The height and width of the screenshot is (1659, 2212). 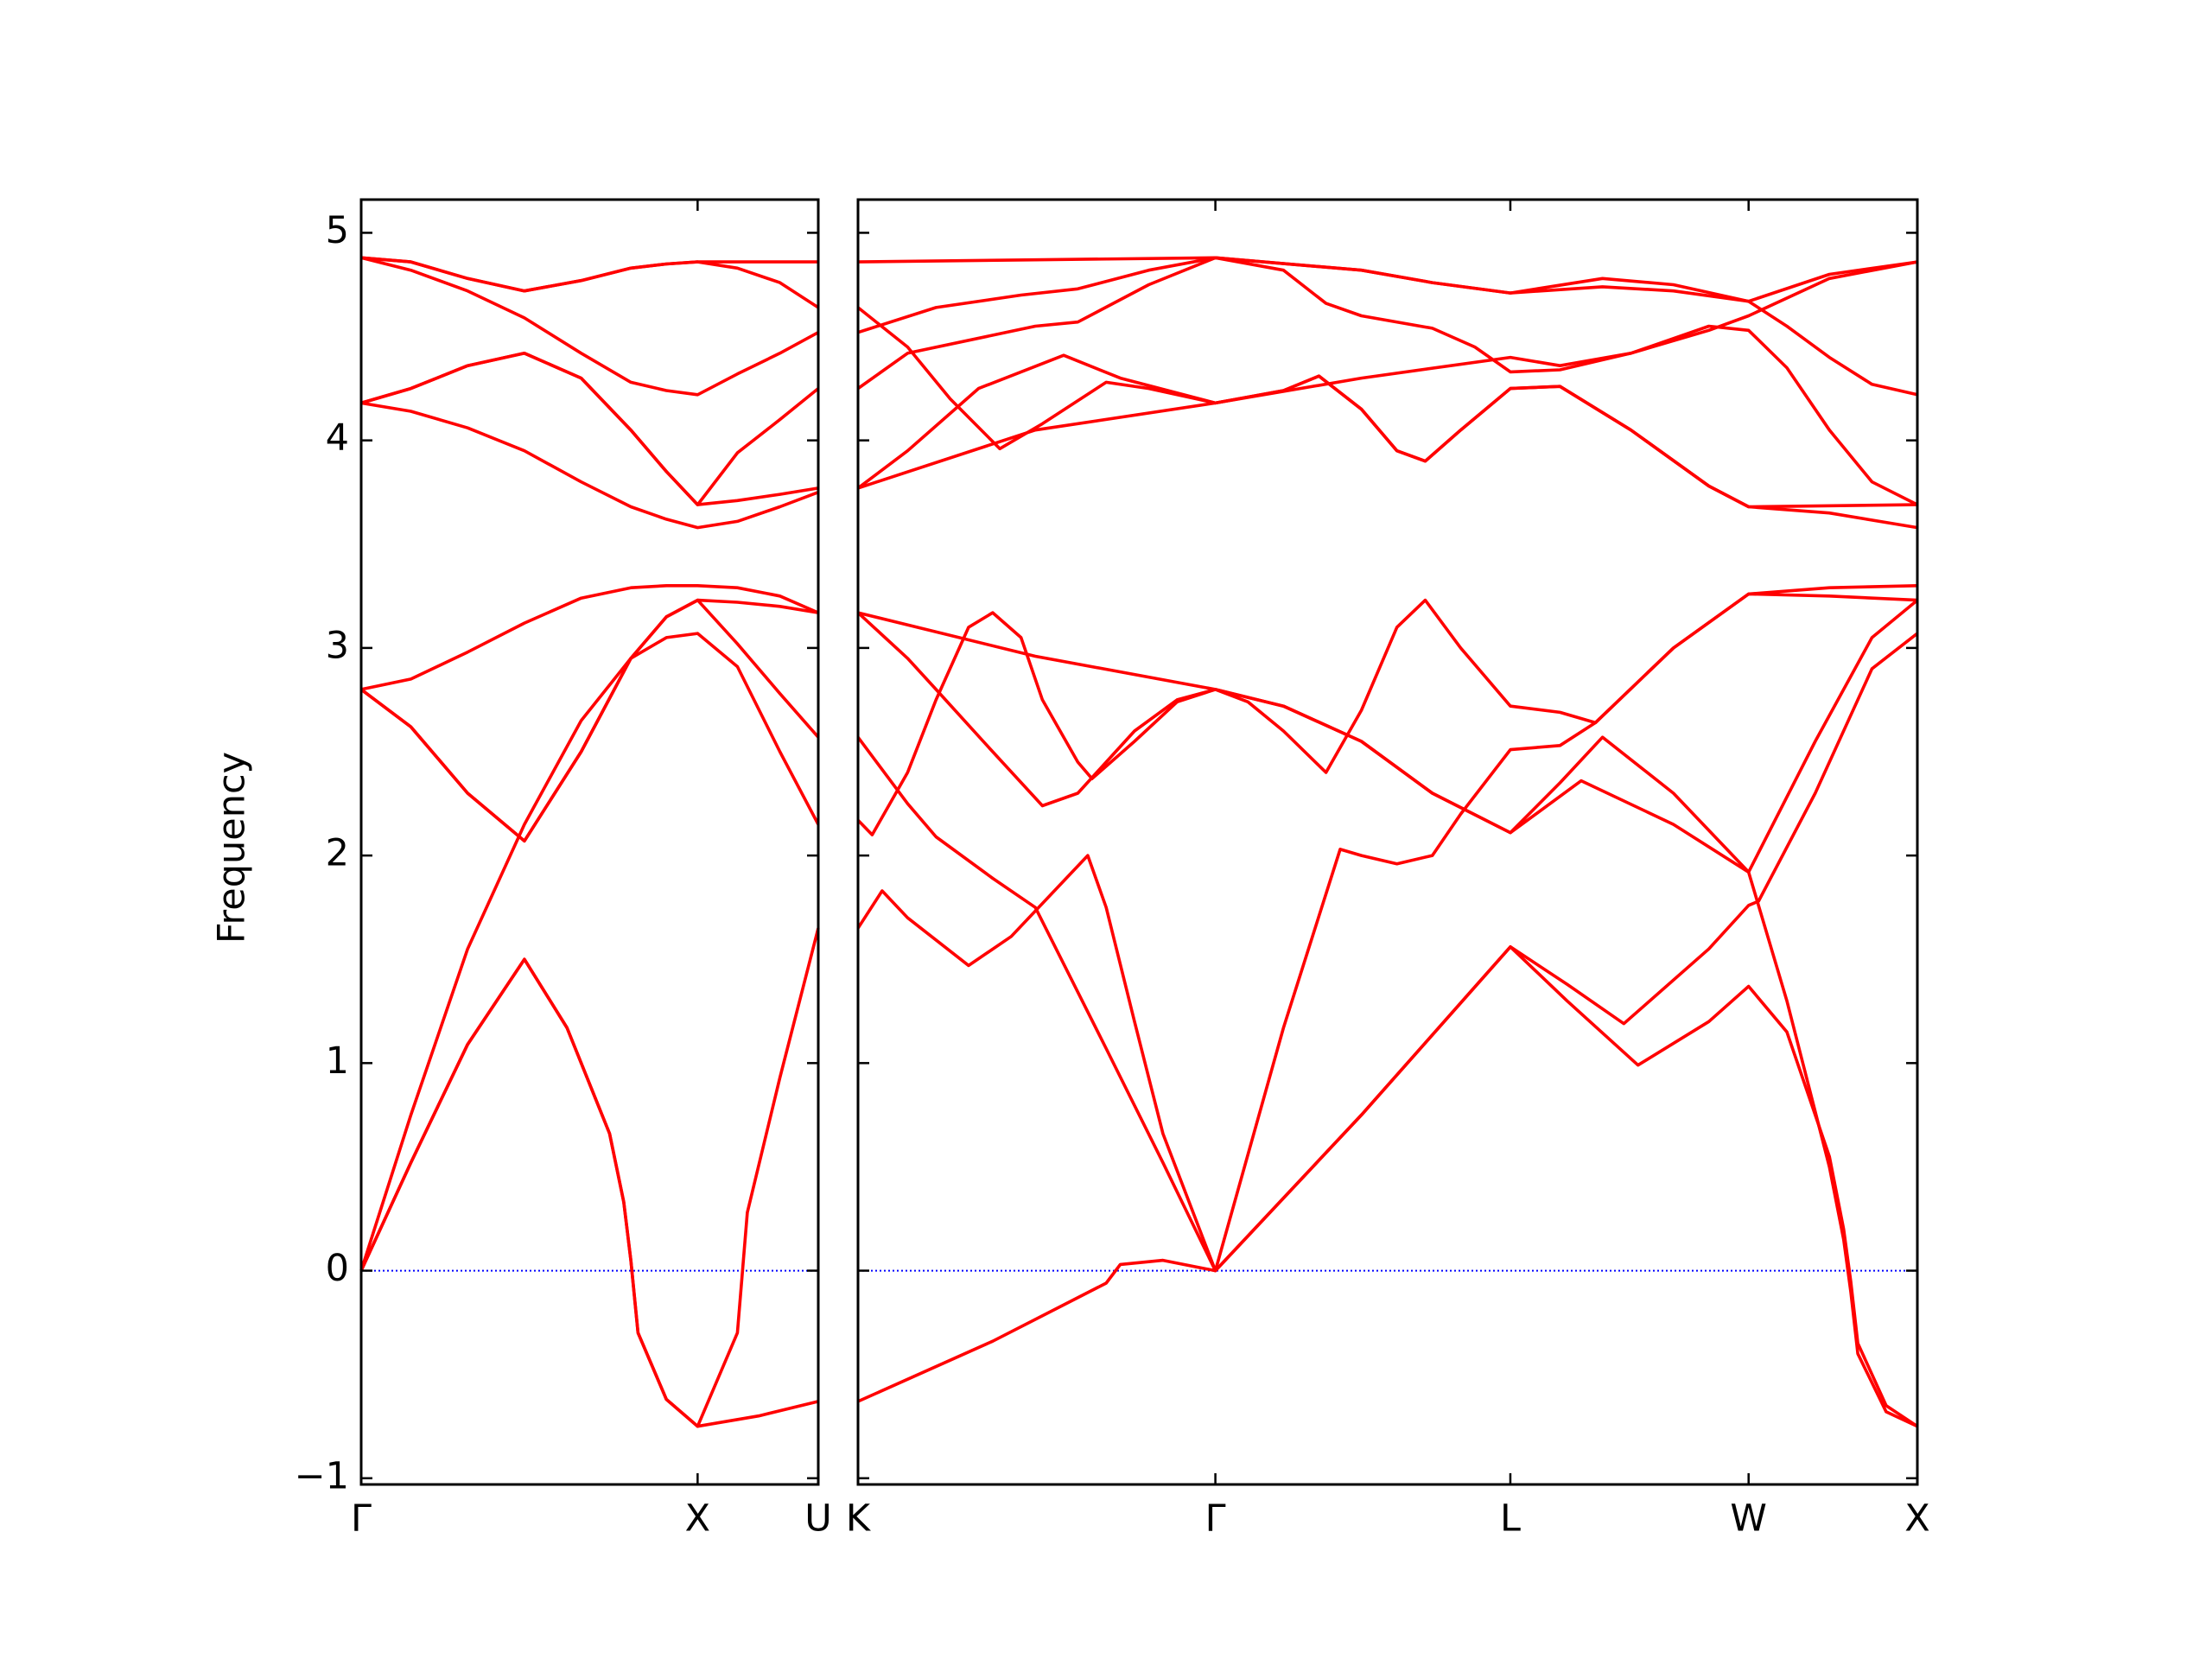 What do you see at coordinates (337, 1268) in the screenshot?
I see `y-tick-label: 0` at bounding box center [337, 1268].